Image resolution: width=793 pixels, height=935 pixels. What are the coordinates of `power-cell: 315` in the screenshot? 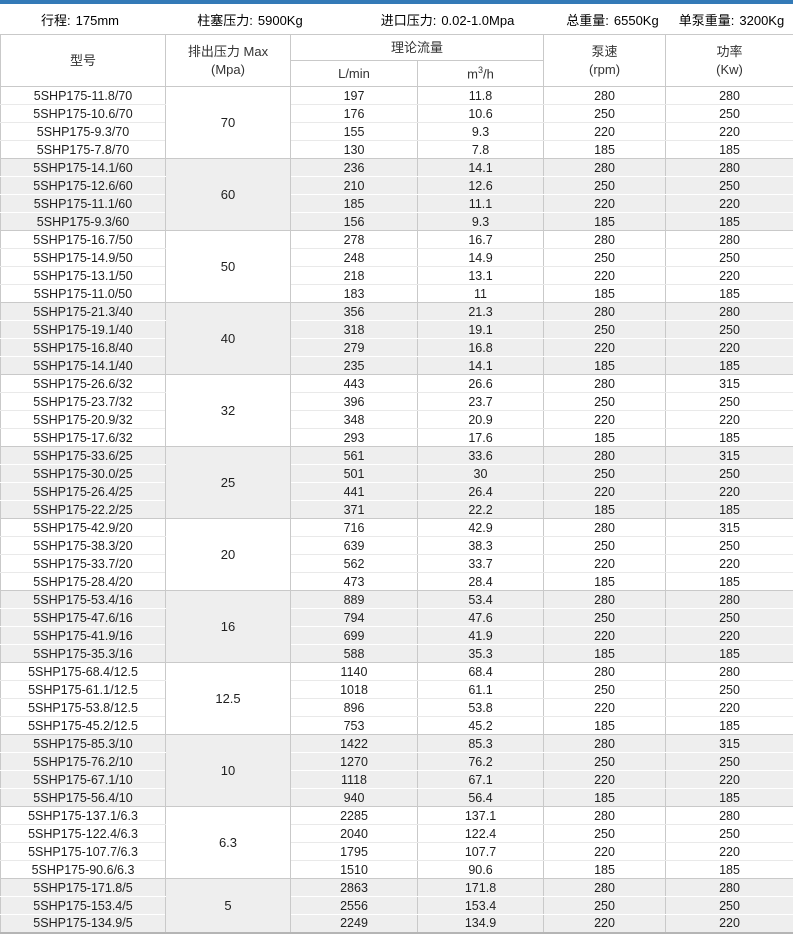 It's located at (729, 455).